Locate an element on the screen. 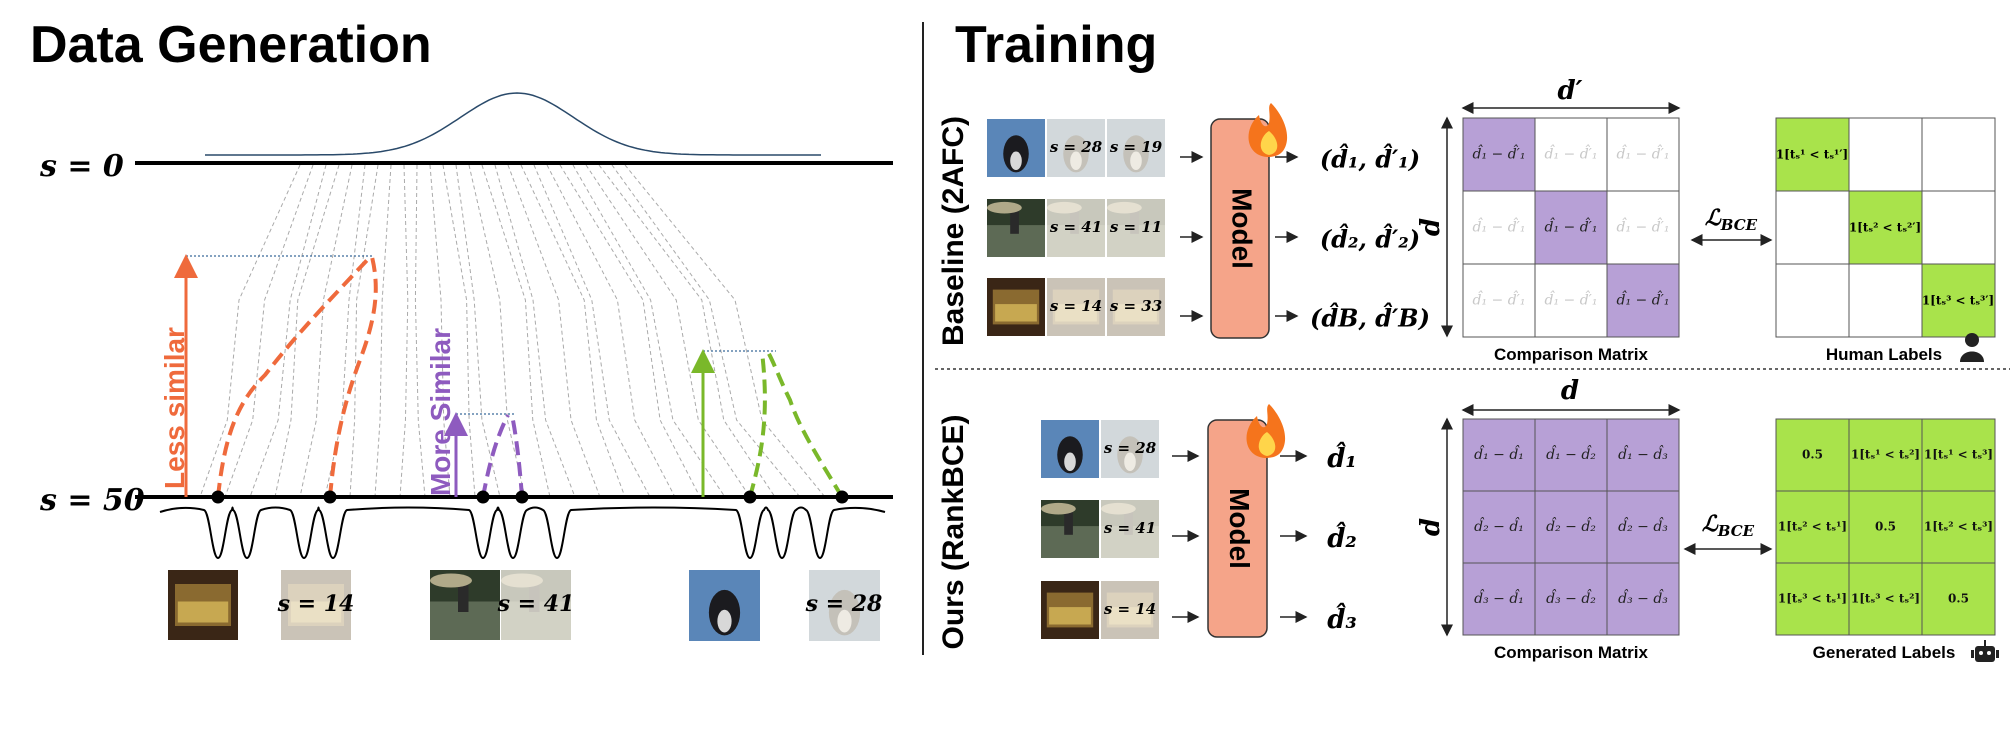  loss-subscript: BCE is located at coordinates (1736, 531).